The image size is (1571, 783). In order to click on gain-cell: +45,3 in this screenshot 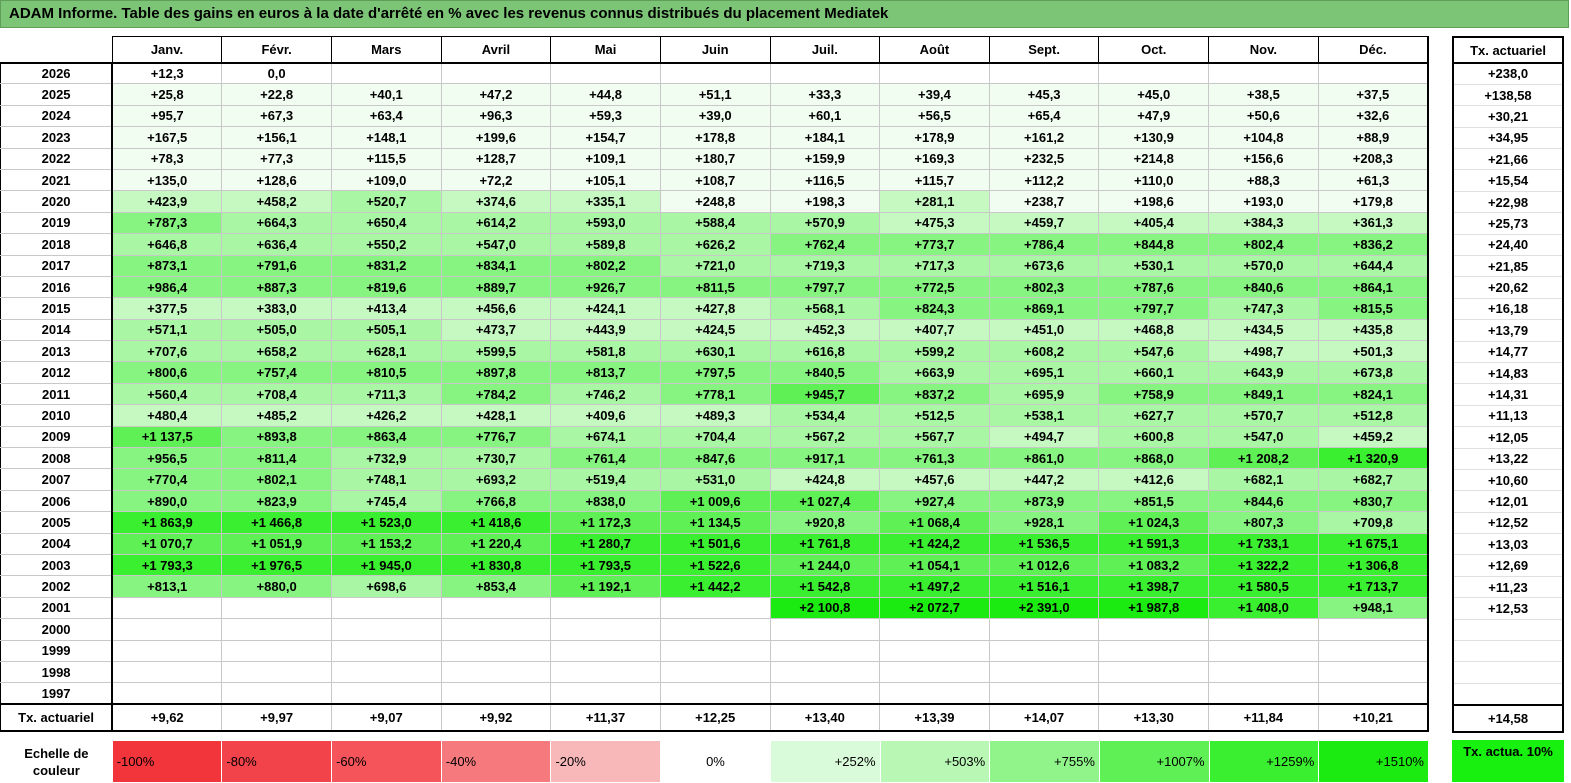, I will do `click(1044, 94)`.